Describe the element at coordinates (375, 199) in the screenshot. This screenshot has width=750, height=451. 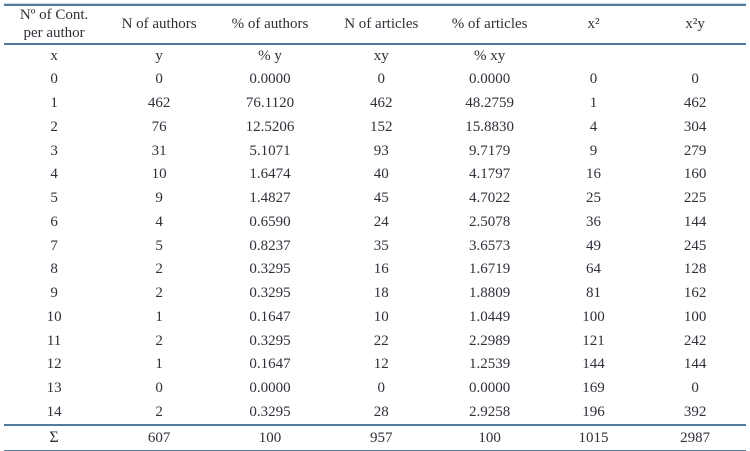
I see `table-row: 5 9 1.4827 45 4.7022 25 225` at that location.